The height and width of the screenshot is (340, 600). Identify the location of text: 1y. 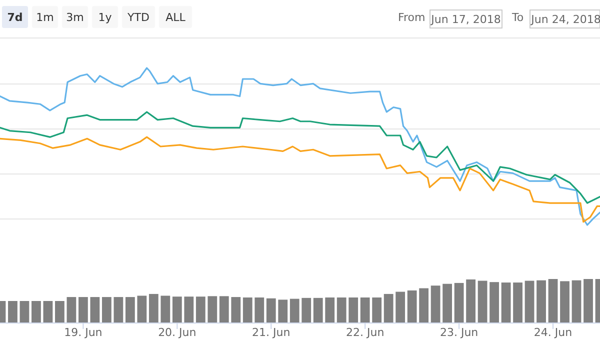
(105, 17).